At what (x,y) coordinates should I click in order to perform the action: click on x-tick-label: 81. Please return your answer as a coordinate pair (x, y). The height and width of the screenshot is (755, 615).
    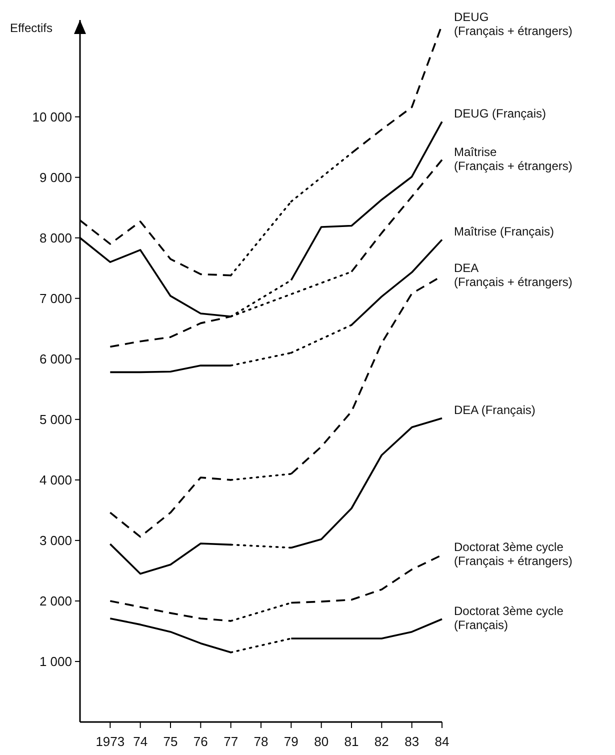
    Looking at the image, I should click on (351, 741).